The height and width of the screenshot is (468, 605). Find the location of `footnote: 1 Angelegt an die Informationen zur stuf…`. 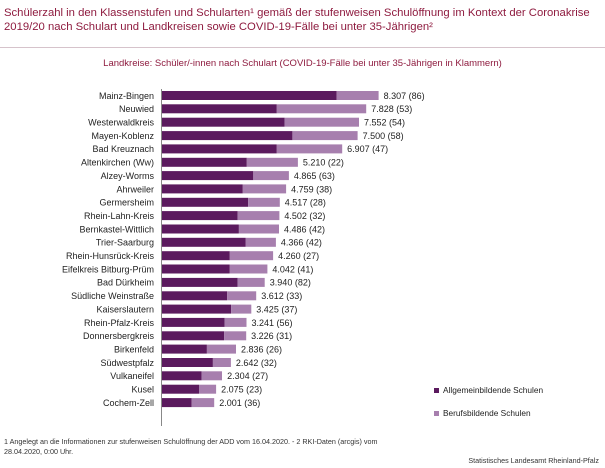

footnote: 1 Angelegt an die Informationen zur stuf… is located at coordinates (191, 446).